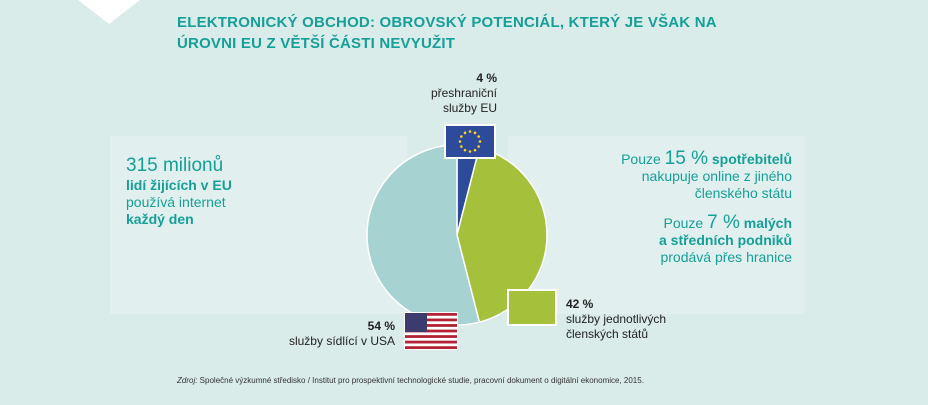 The height and width of the screenshot is (405, 928). I want to click on stat-line-3: prodává přes hranice, so click(726, 257).